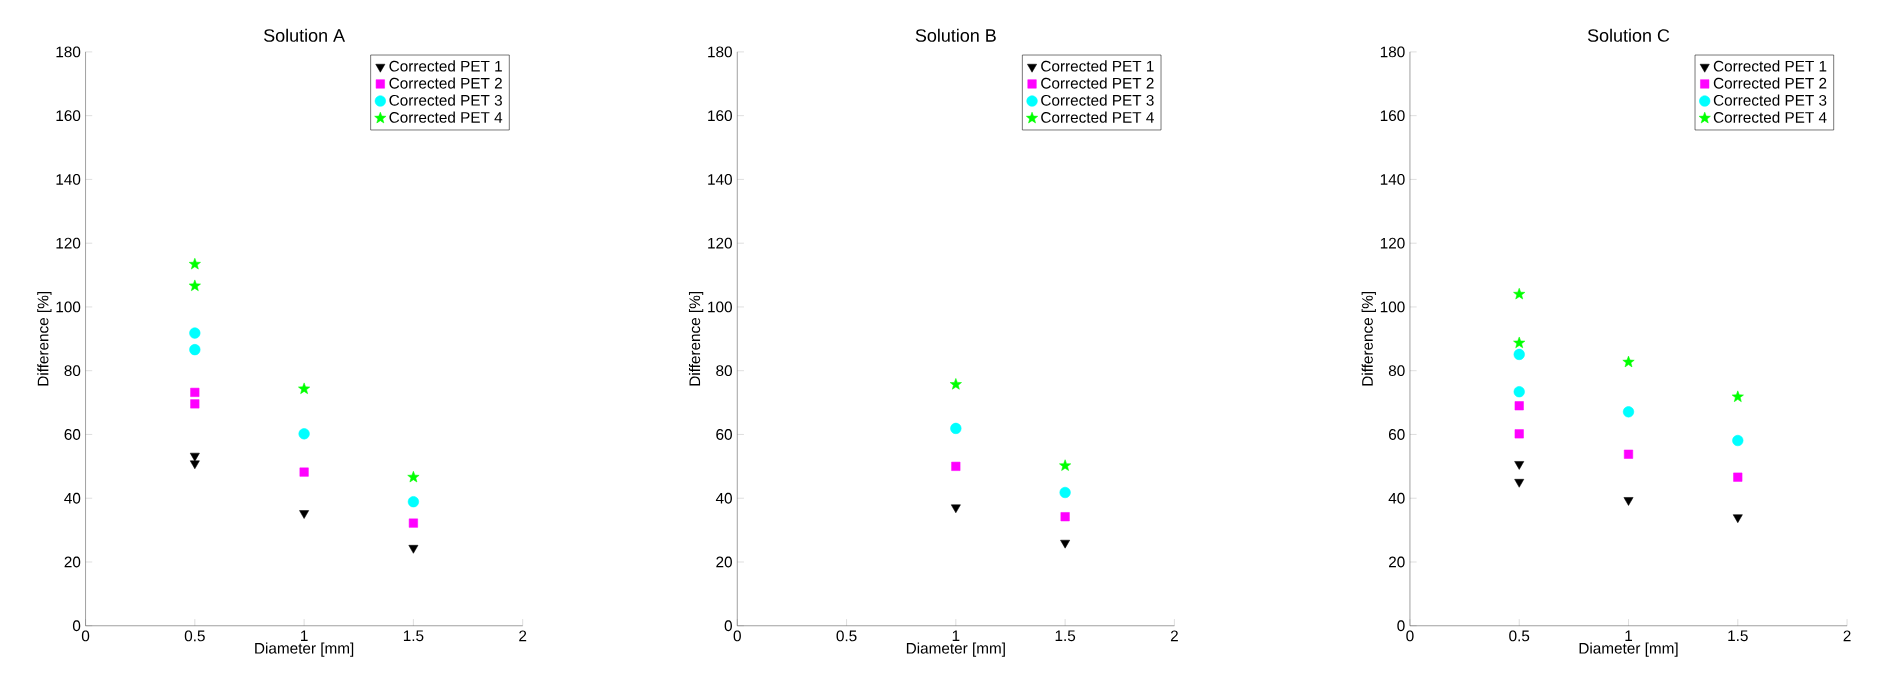 The height and width of the screenshot is (683, 1883). What do you see at coordinates (955, 35) in the screenshot?
I see `chart-title: Solution B` at bounding box center [955, 35].